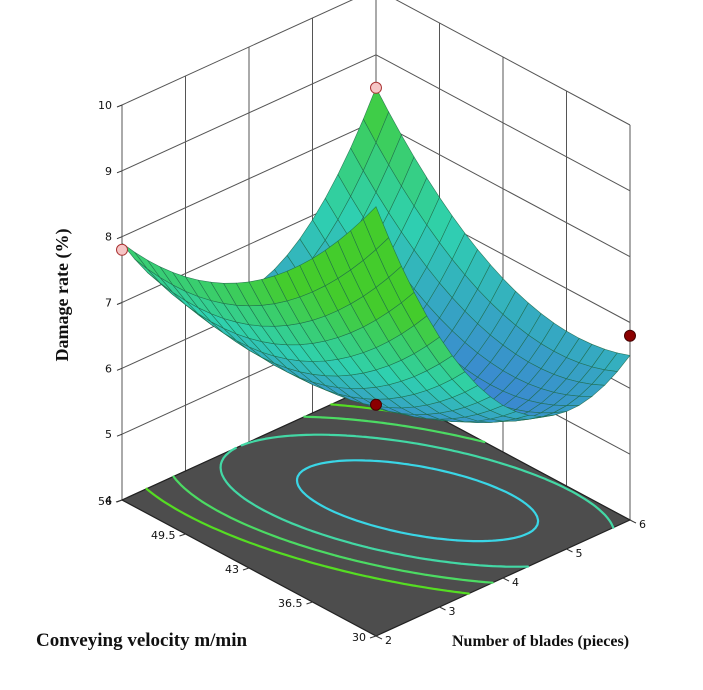  What do you see at coordinates (108, 303) in the screenshot?
I see `z-tick-label: 7` at bounding box center [108, 303].